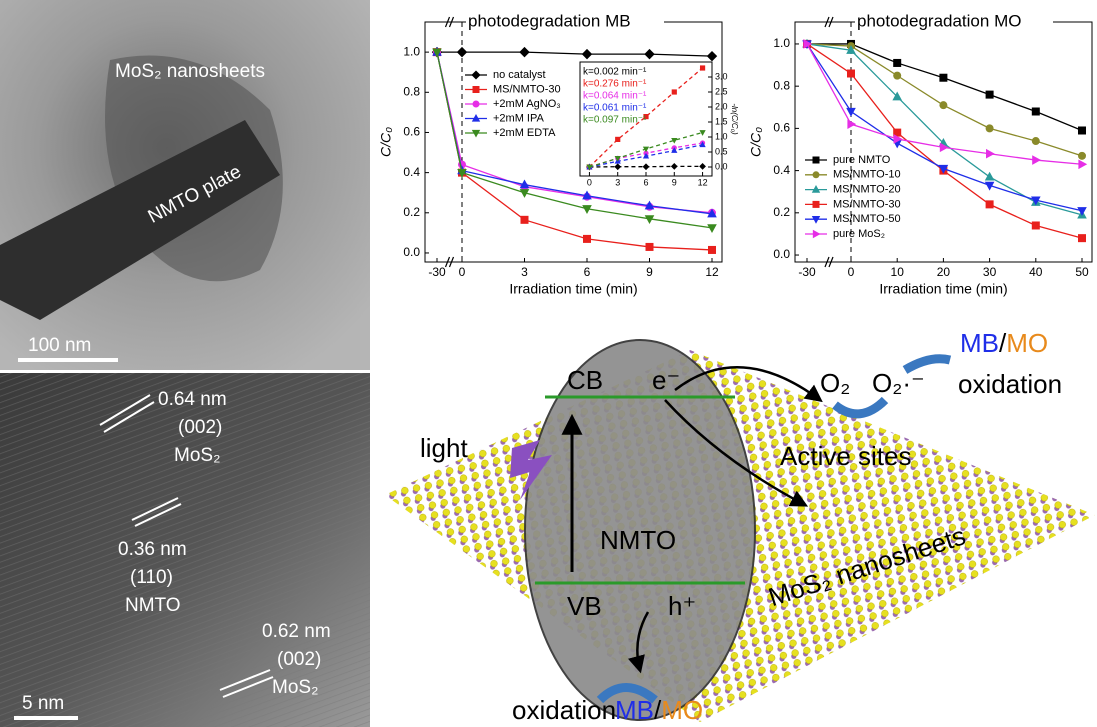 This screenshot has width=1097, height=727. I want to click on legend-label: +2mM AgNO₃, so click(527, 104).